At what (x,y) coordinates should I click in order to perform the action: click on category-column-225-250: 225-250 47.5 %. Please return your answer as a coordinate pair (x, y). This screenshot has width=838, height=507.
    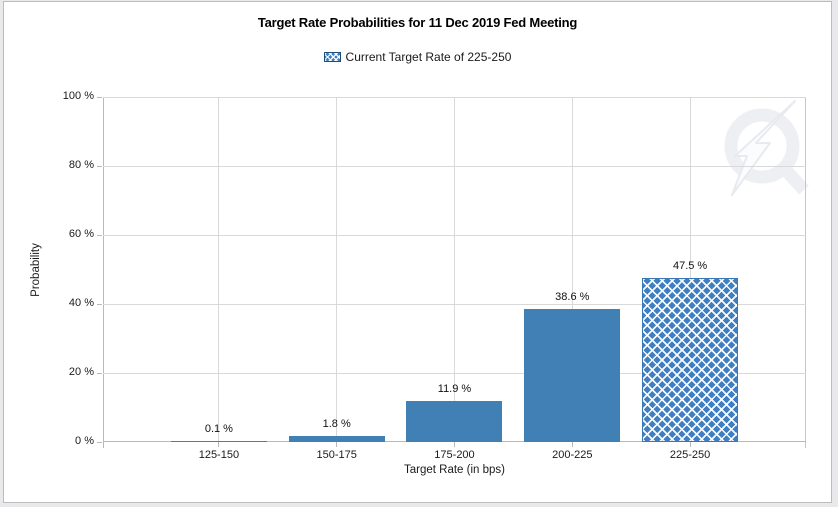
    Looking at the image, I should click on (690, 279).